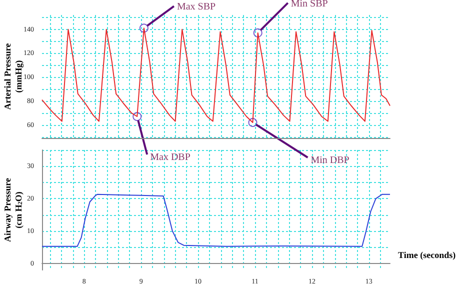 The width and height of the screenshot is (474, 296). Describe the element at coordinates (196, 7) in the screenshot. I see `annotation: Max SBP` at that location.